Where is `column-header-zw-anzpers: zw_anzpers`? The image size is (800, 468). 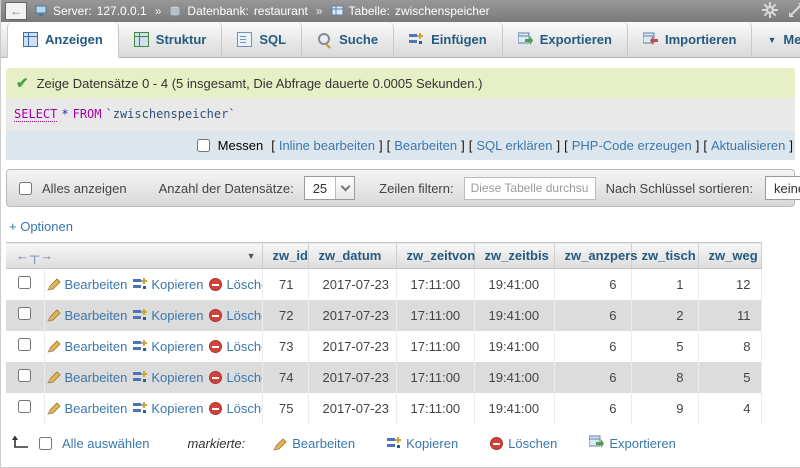 column-header-zw-anzpers: zw_anzpers is located at coordinates (596, 255).